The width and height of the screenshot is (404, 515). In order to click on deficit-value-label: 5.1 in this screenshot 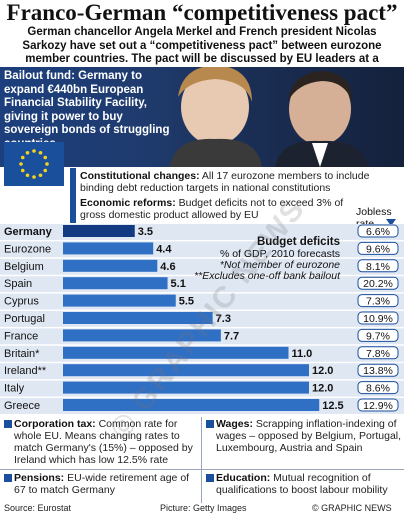, I will do `click(178, 284)`.